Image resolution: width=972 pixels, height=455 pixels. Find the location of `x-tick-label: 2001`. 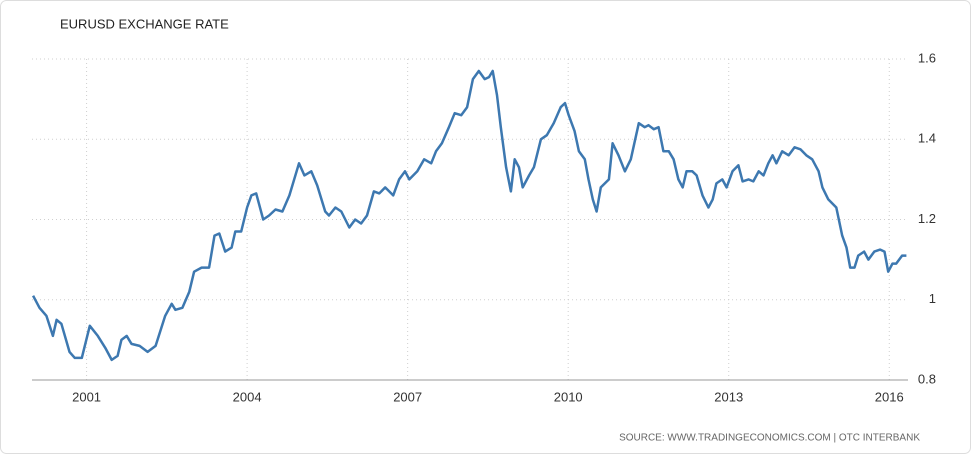

x-tick-label: 2001 is located at coordinates (86, 396).